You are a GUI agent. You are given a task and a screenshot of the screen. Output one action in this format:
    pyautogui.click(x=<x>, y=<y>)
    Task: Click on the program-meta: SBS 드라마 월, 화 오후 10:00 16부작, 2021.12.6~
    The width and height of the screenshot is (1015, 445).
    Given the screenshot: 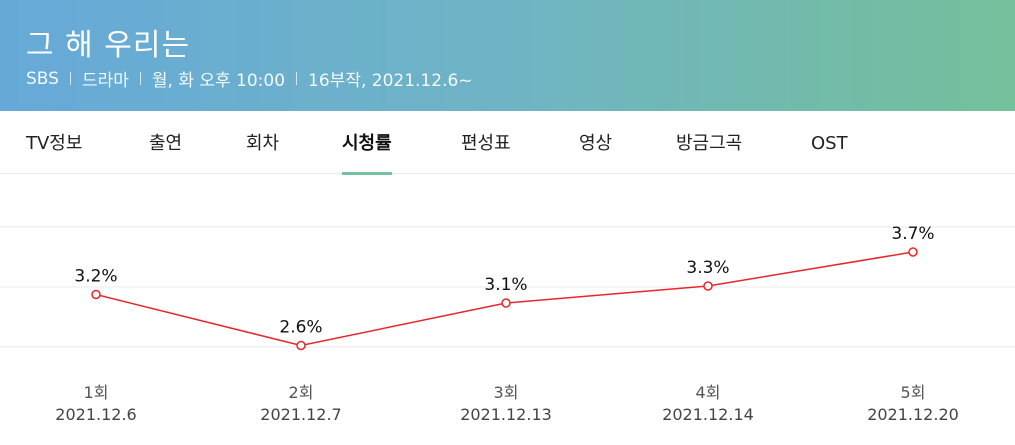 What is the action you would take?
    pyautogui.click(x=249, y=79)
    